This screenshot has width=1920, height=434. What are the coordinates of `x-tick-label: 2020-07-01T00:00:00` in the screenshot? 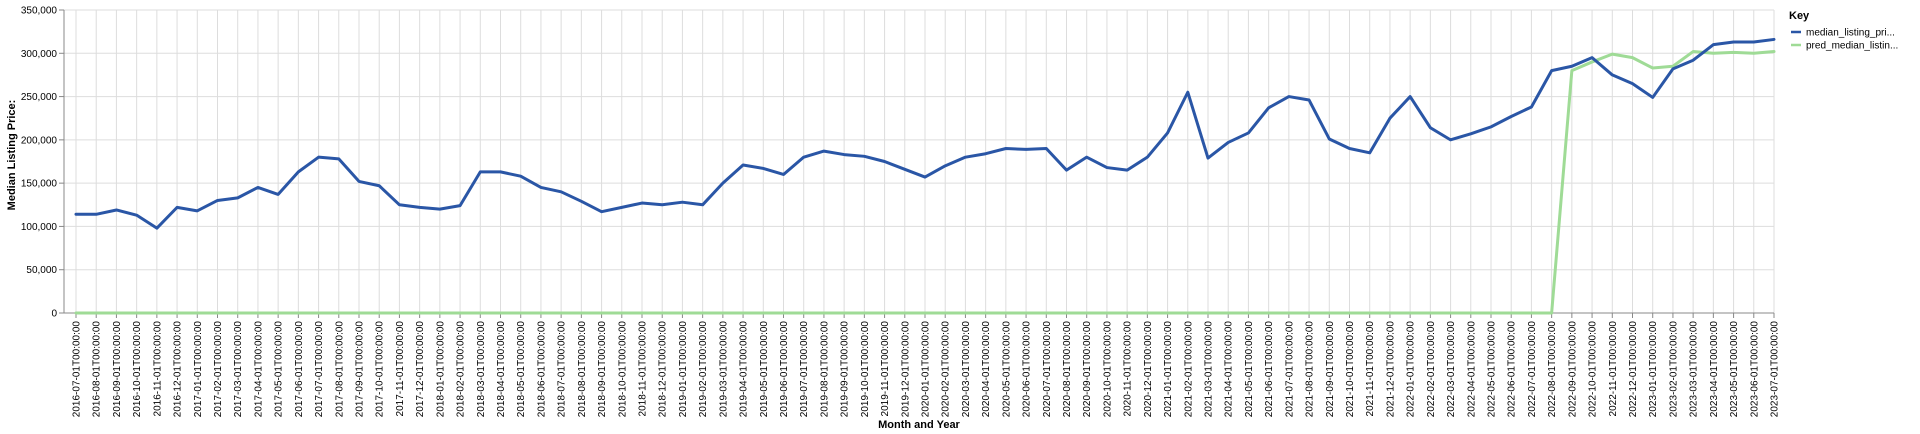 It's located at (1047, 369).